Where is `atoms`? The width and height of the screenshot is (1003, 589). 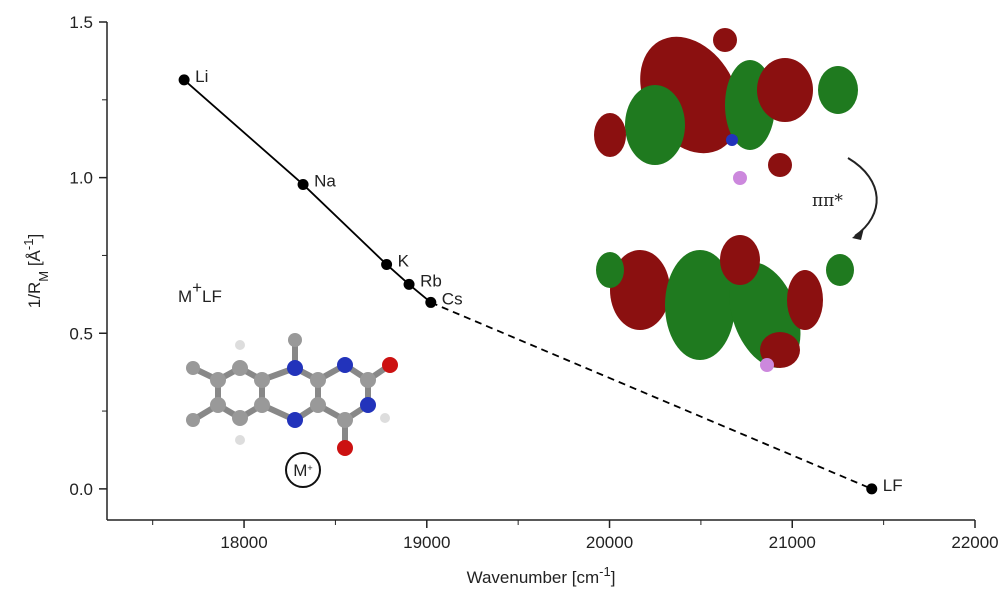 atoms is located at coordinates (292, 394).